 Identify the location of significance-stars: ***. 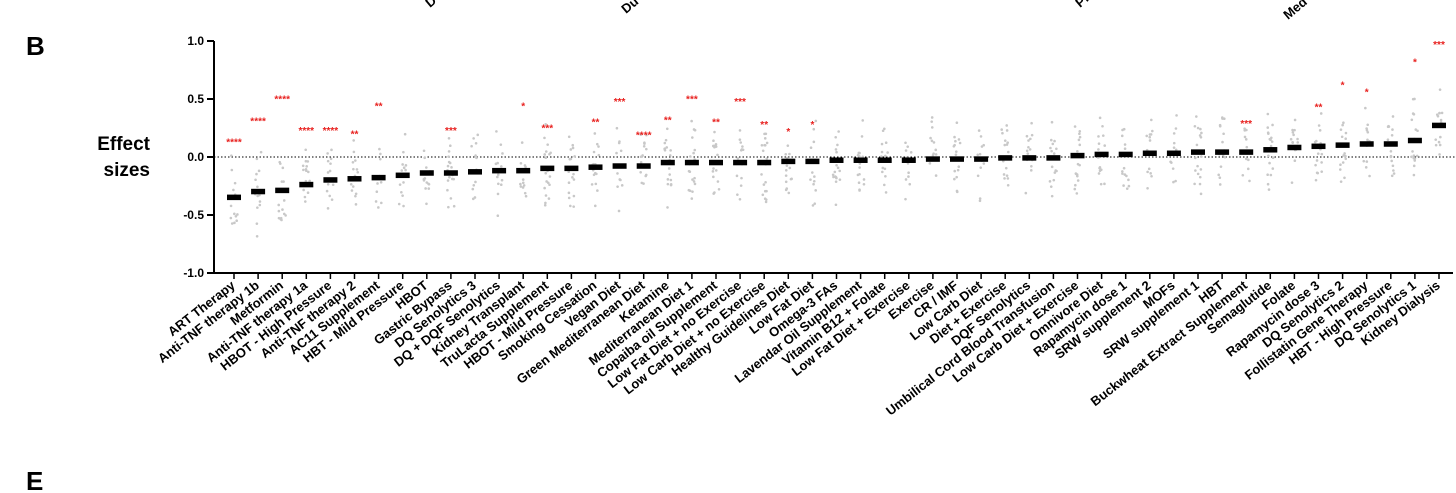
(451, 131).